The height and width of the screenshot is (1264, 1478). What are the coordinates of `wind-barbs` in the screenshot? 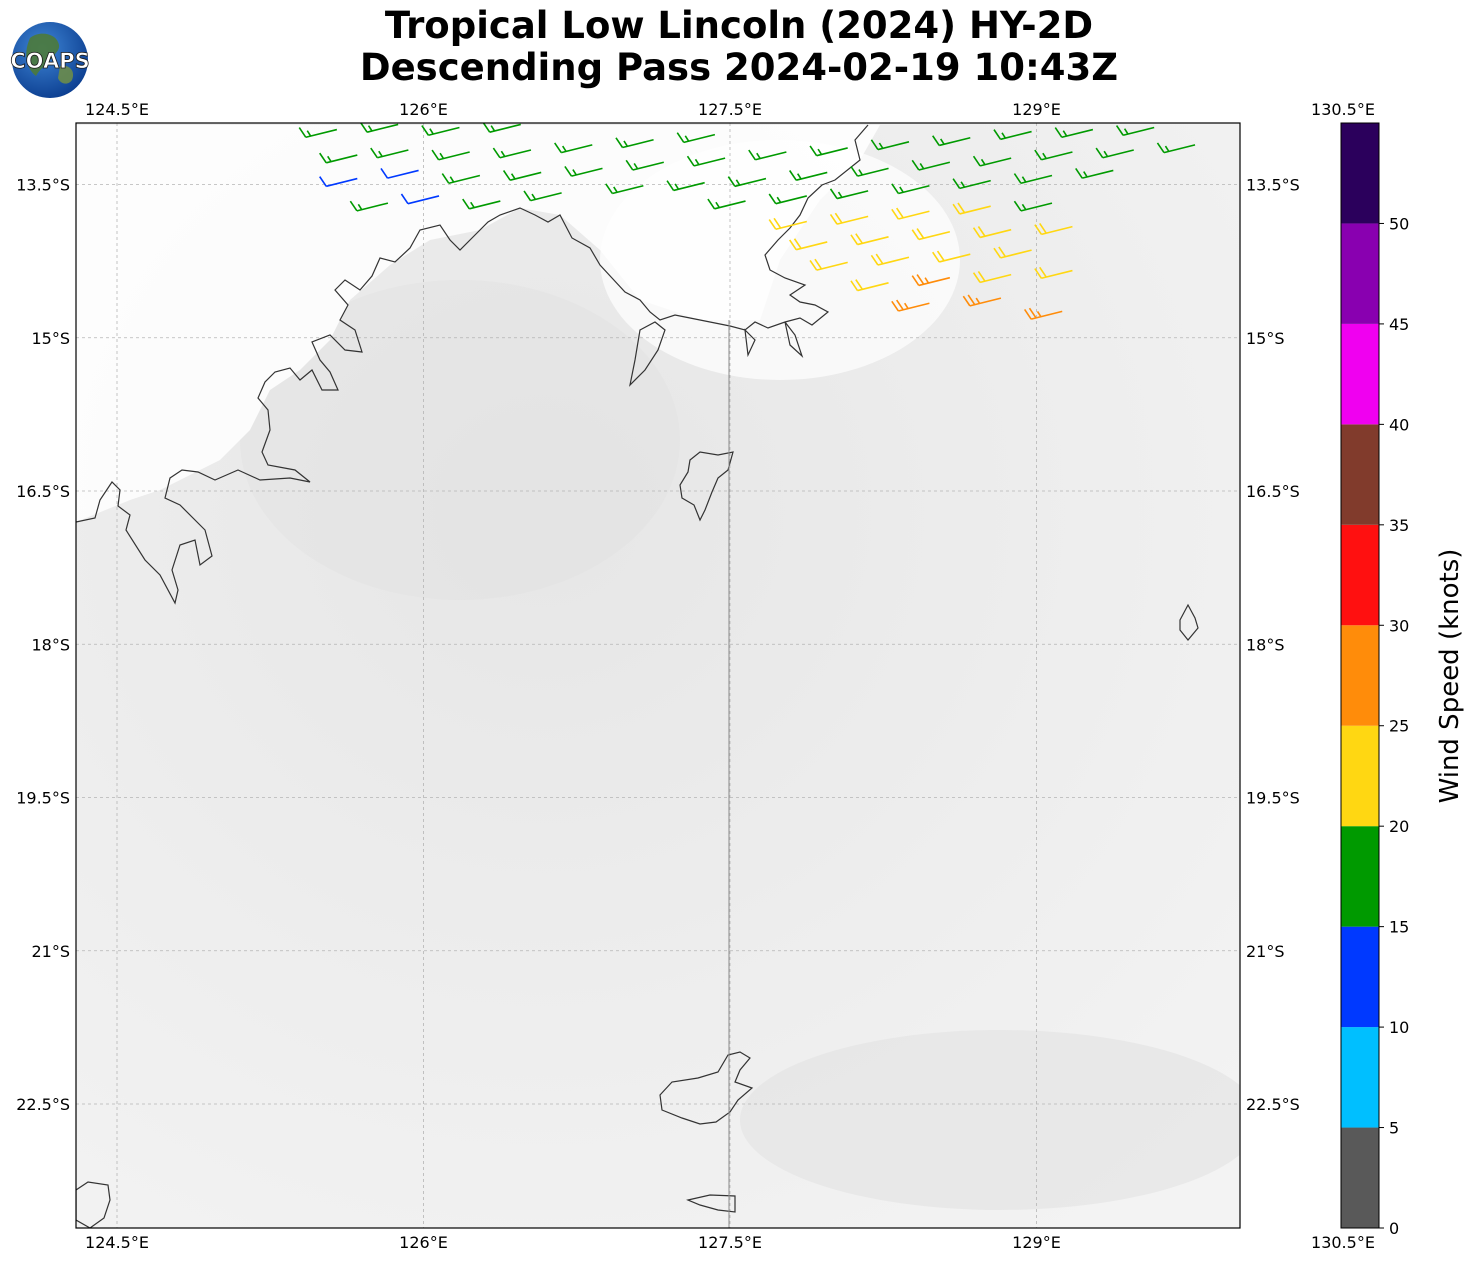 It's located at (747, 221).